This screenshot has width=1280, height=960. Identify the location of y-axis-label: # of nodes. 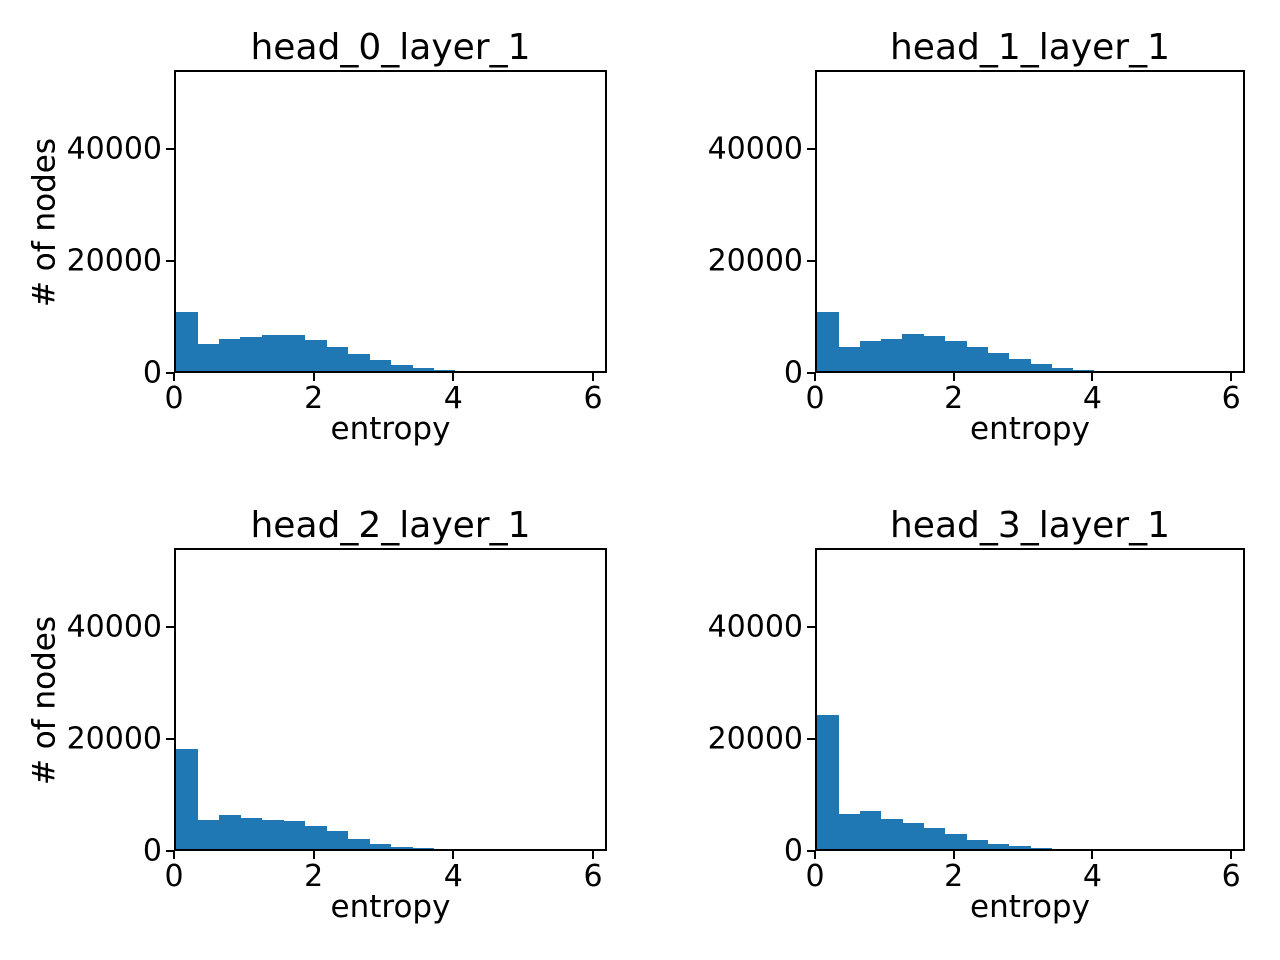
(44, 700).